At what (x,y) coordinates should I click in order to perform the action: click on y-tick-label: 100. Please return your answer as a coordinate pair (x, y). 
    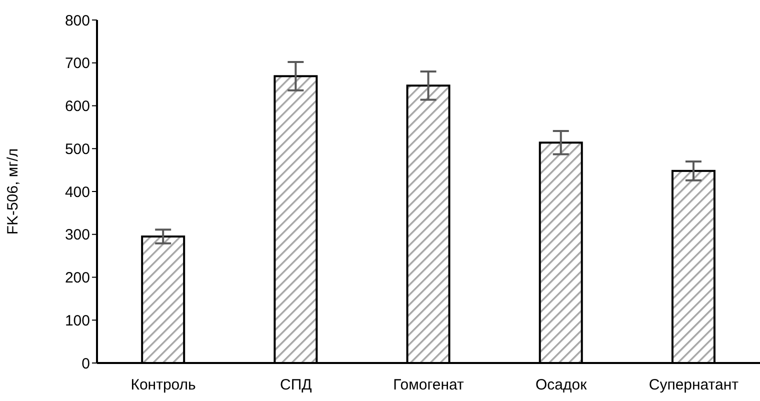
    Looking at the image, I should click on (77, 321).